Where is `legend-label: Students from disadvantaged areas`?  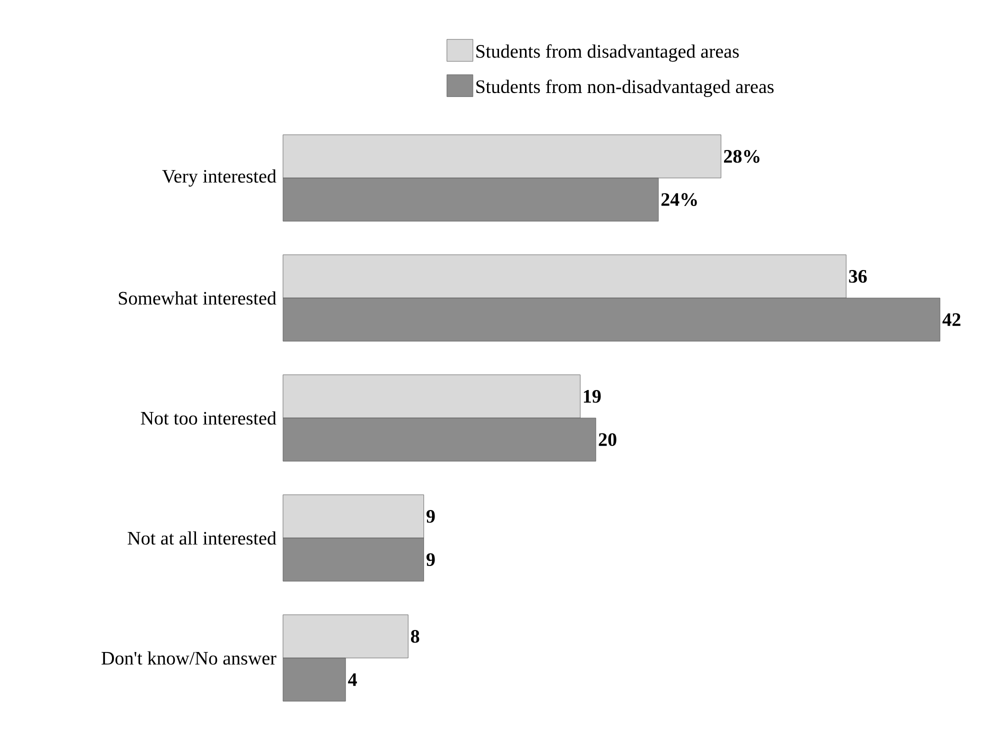 legend-label: Students from disadvantaged areas is located at coordinates (607, 53).